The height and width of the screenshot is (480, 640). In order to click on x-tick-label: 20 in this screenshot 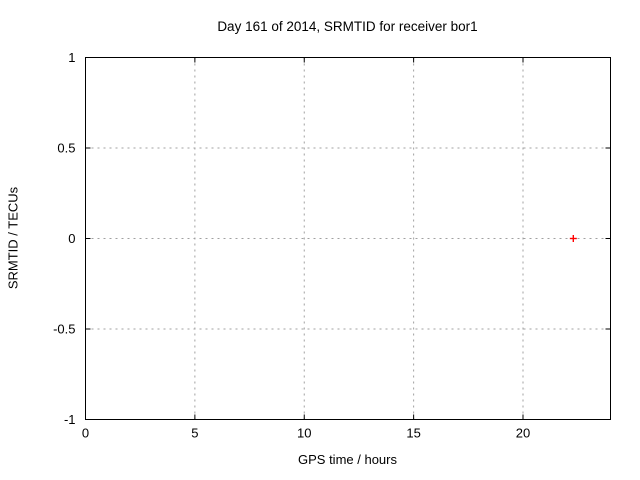, I will do `click(523, 433)`.